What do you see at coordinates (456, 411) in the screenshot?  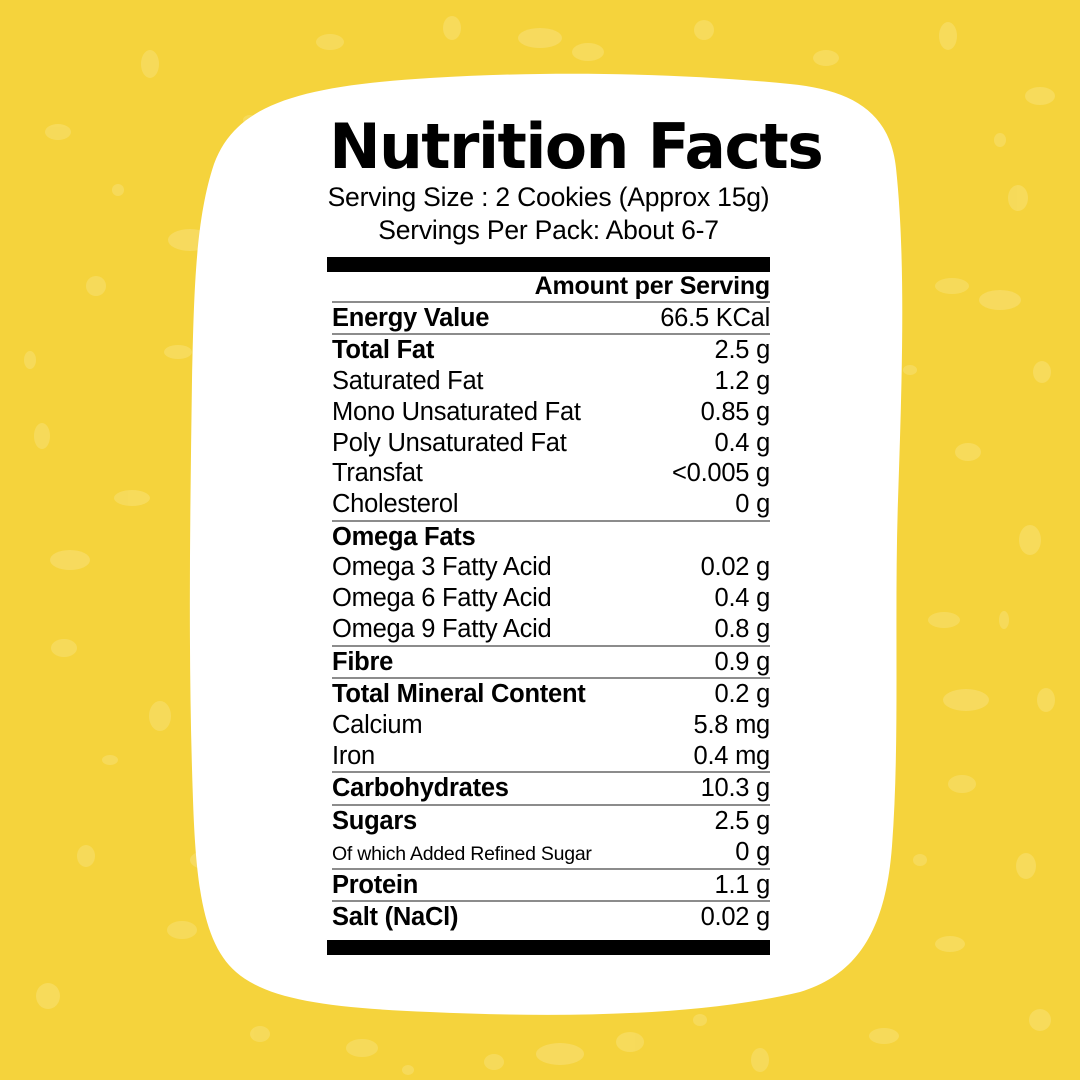 I see `nutrient-label: Mono Unsaturated Fat` at bounding box center [456, 411].